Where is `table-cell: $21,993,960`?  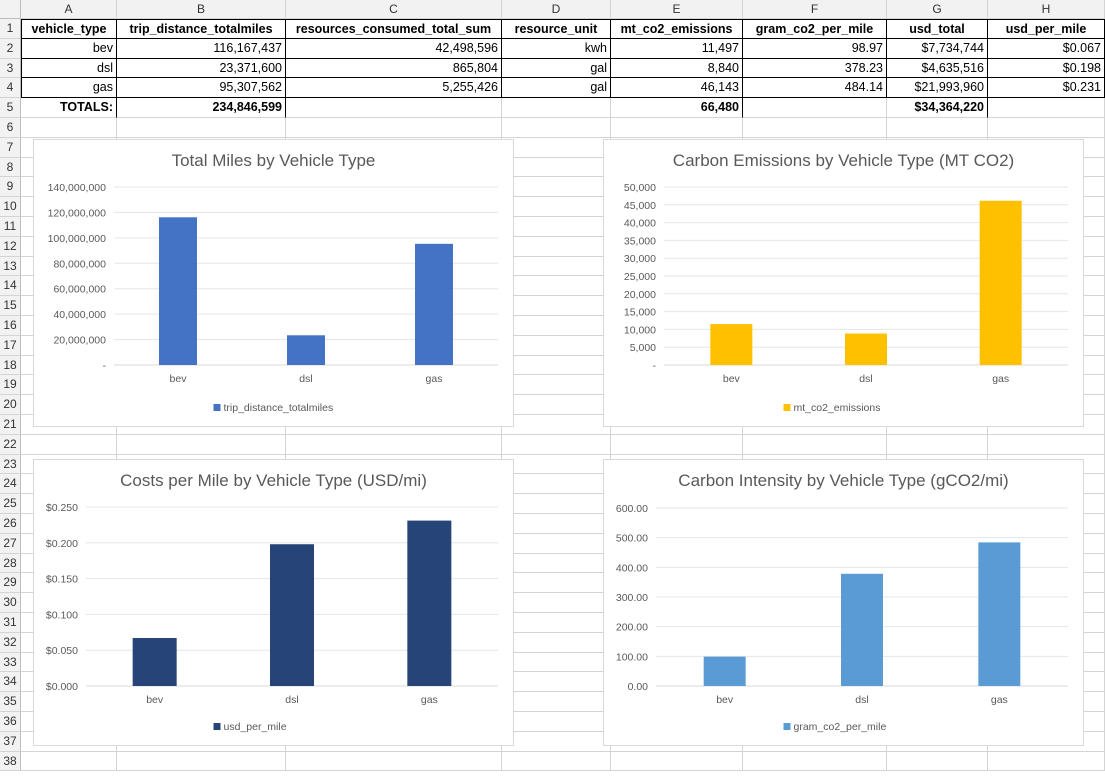
table-cell: $21,993,960 is located at coordinates (937, 88).